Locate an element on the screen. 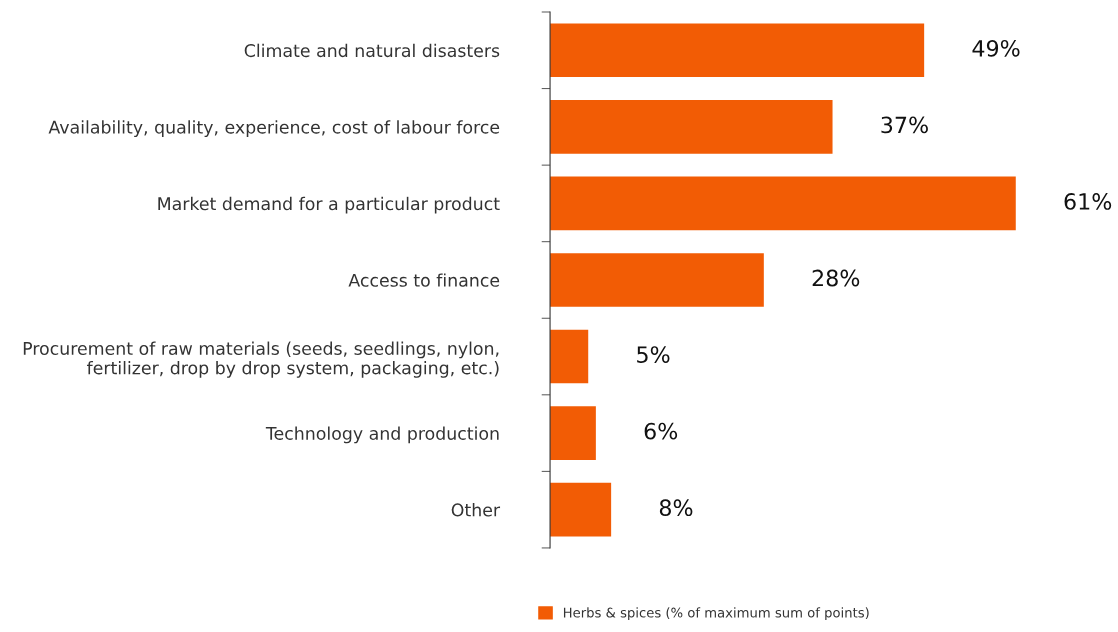 Image resolution: width=1118 pixels, height=632 pixels. y-tick-label: Availability, quality, experience, cost of labour force is located at coordinates (274, 129).